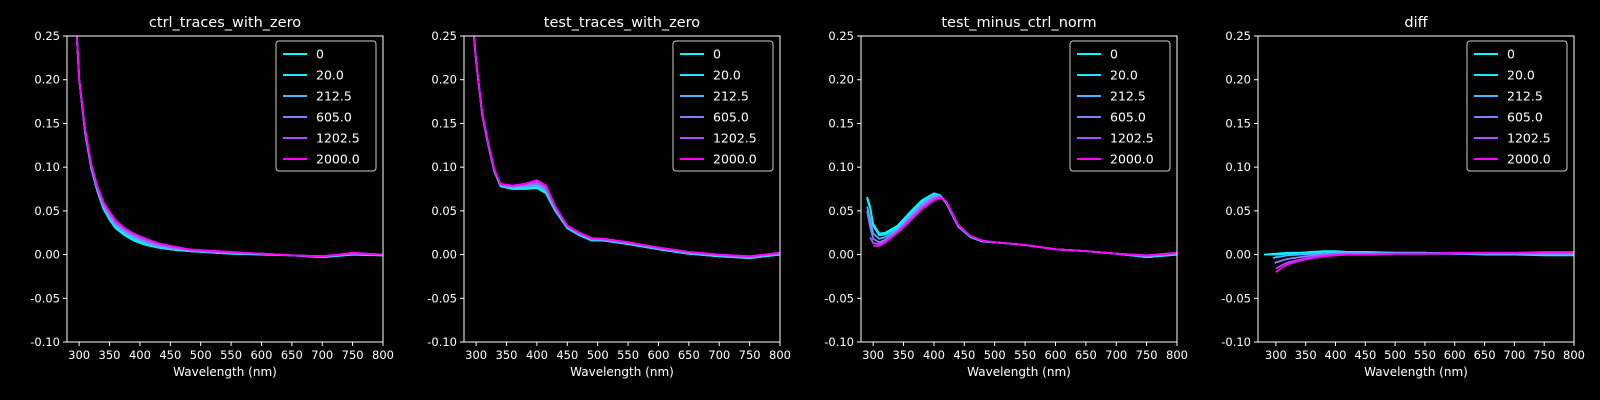 The width and height of the screenshot is (1600, 400). What do you see at coordinates (338, 138) in the screenshot?
I see `legend-label: 1202.5` at bounding box center [338, 138].